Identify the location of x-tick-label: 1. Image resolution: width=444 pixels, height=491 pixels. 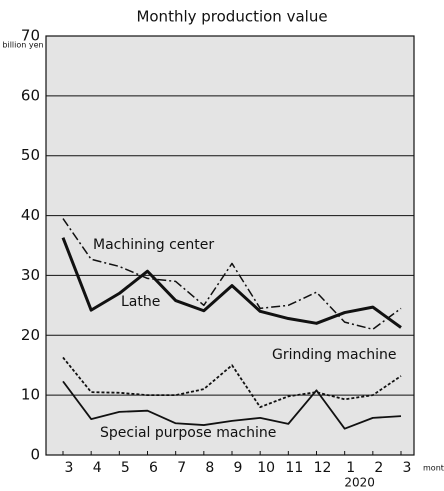
(350, 468).